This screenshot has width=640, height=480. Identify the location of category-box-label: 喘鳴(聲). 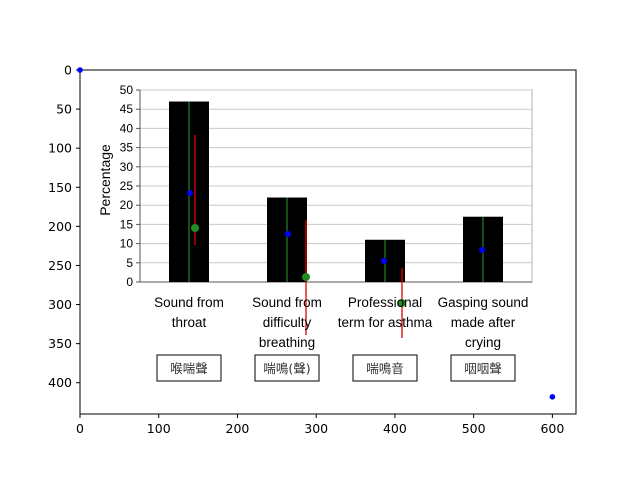
(286, 368).